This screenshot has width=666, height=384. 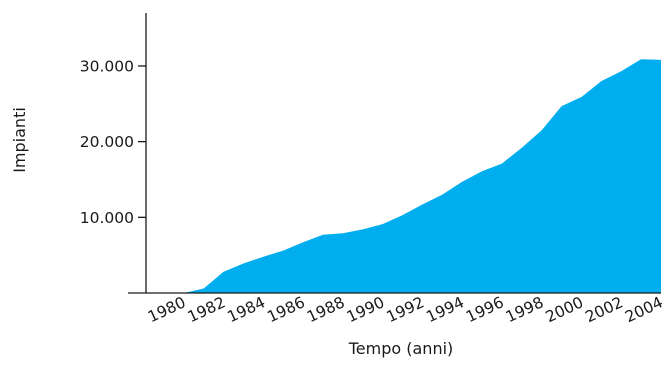 What do you see at coordinates (564, 309) in the screenshot?
I see `x-tick-label: 2000` at bounding box center [564, 309].